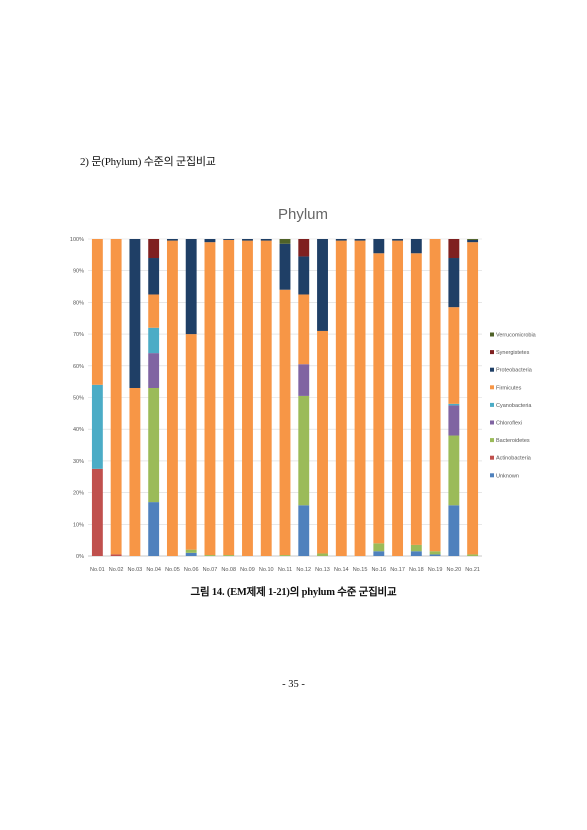 The width and height of the screenshot is (587, 830). What do you see at coordinates (492, 352) in the screenshot?
I see `legend-swatch-synergistetes` at bounding box center [492, 352].